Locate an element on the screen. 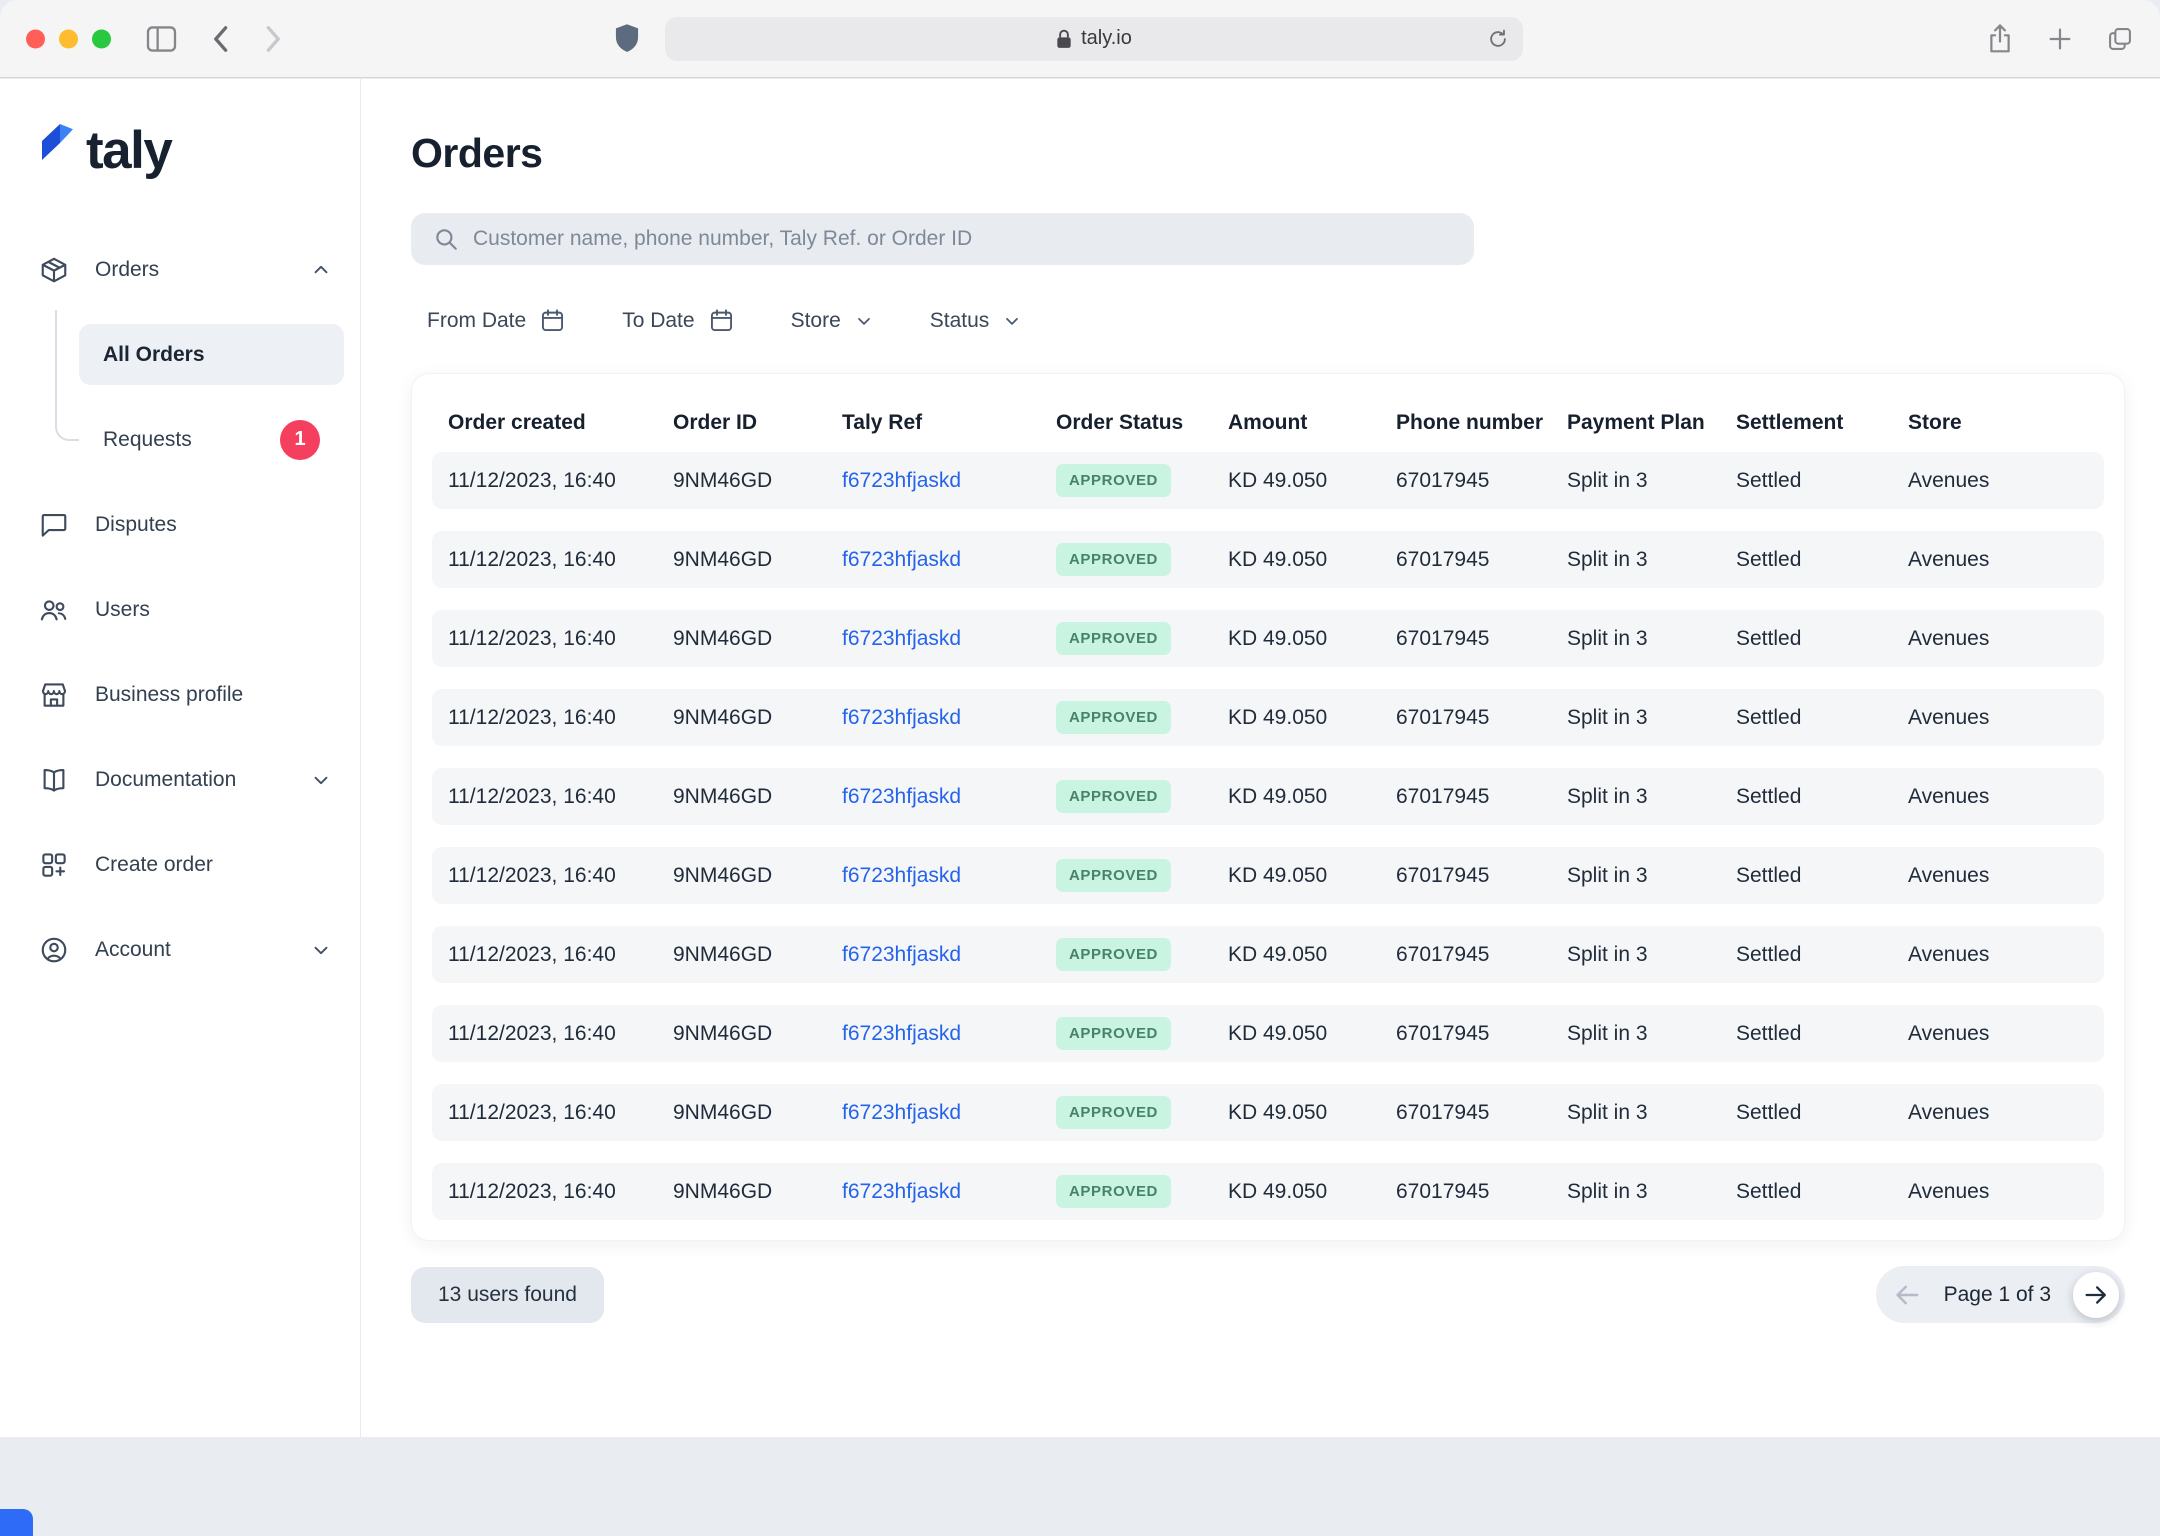  page-title: Orders is located at coordinates (477, 153).